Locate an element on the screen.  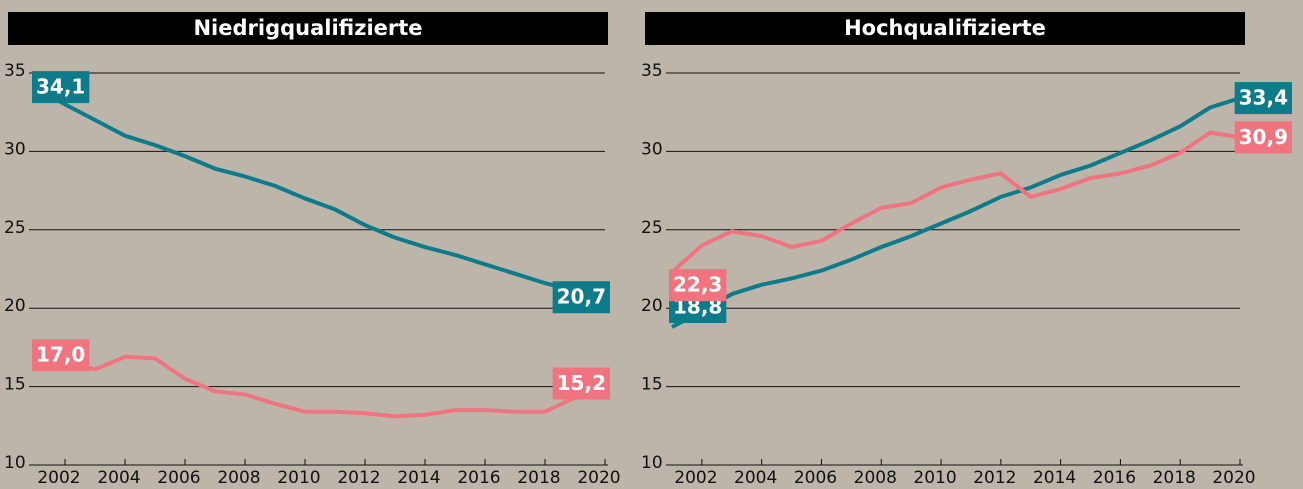
value-label: 34,1 is located at coordinates (61, 87).